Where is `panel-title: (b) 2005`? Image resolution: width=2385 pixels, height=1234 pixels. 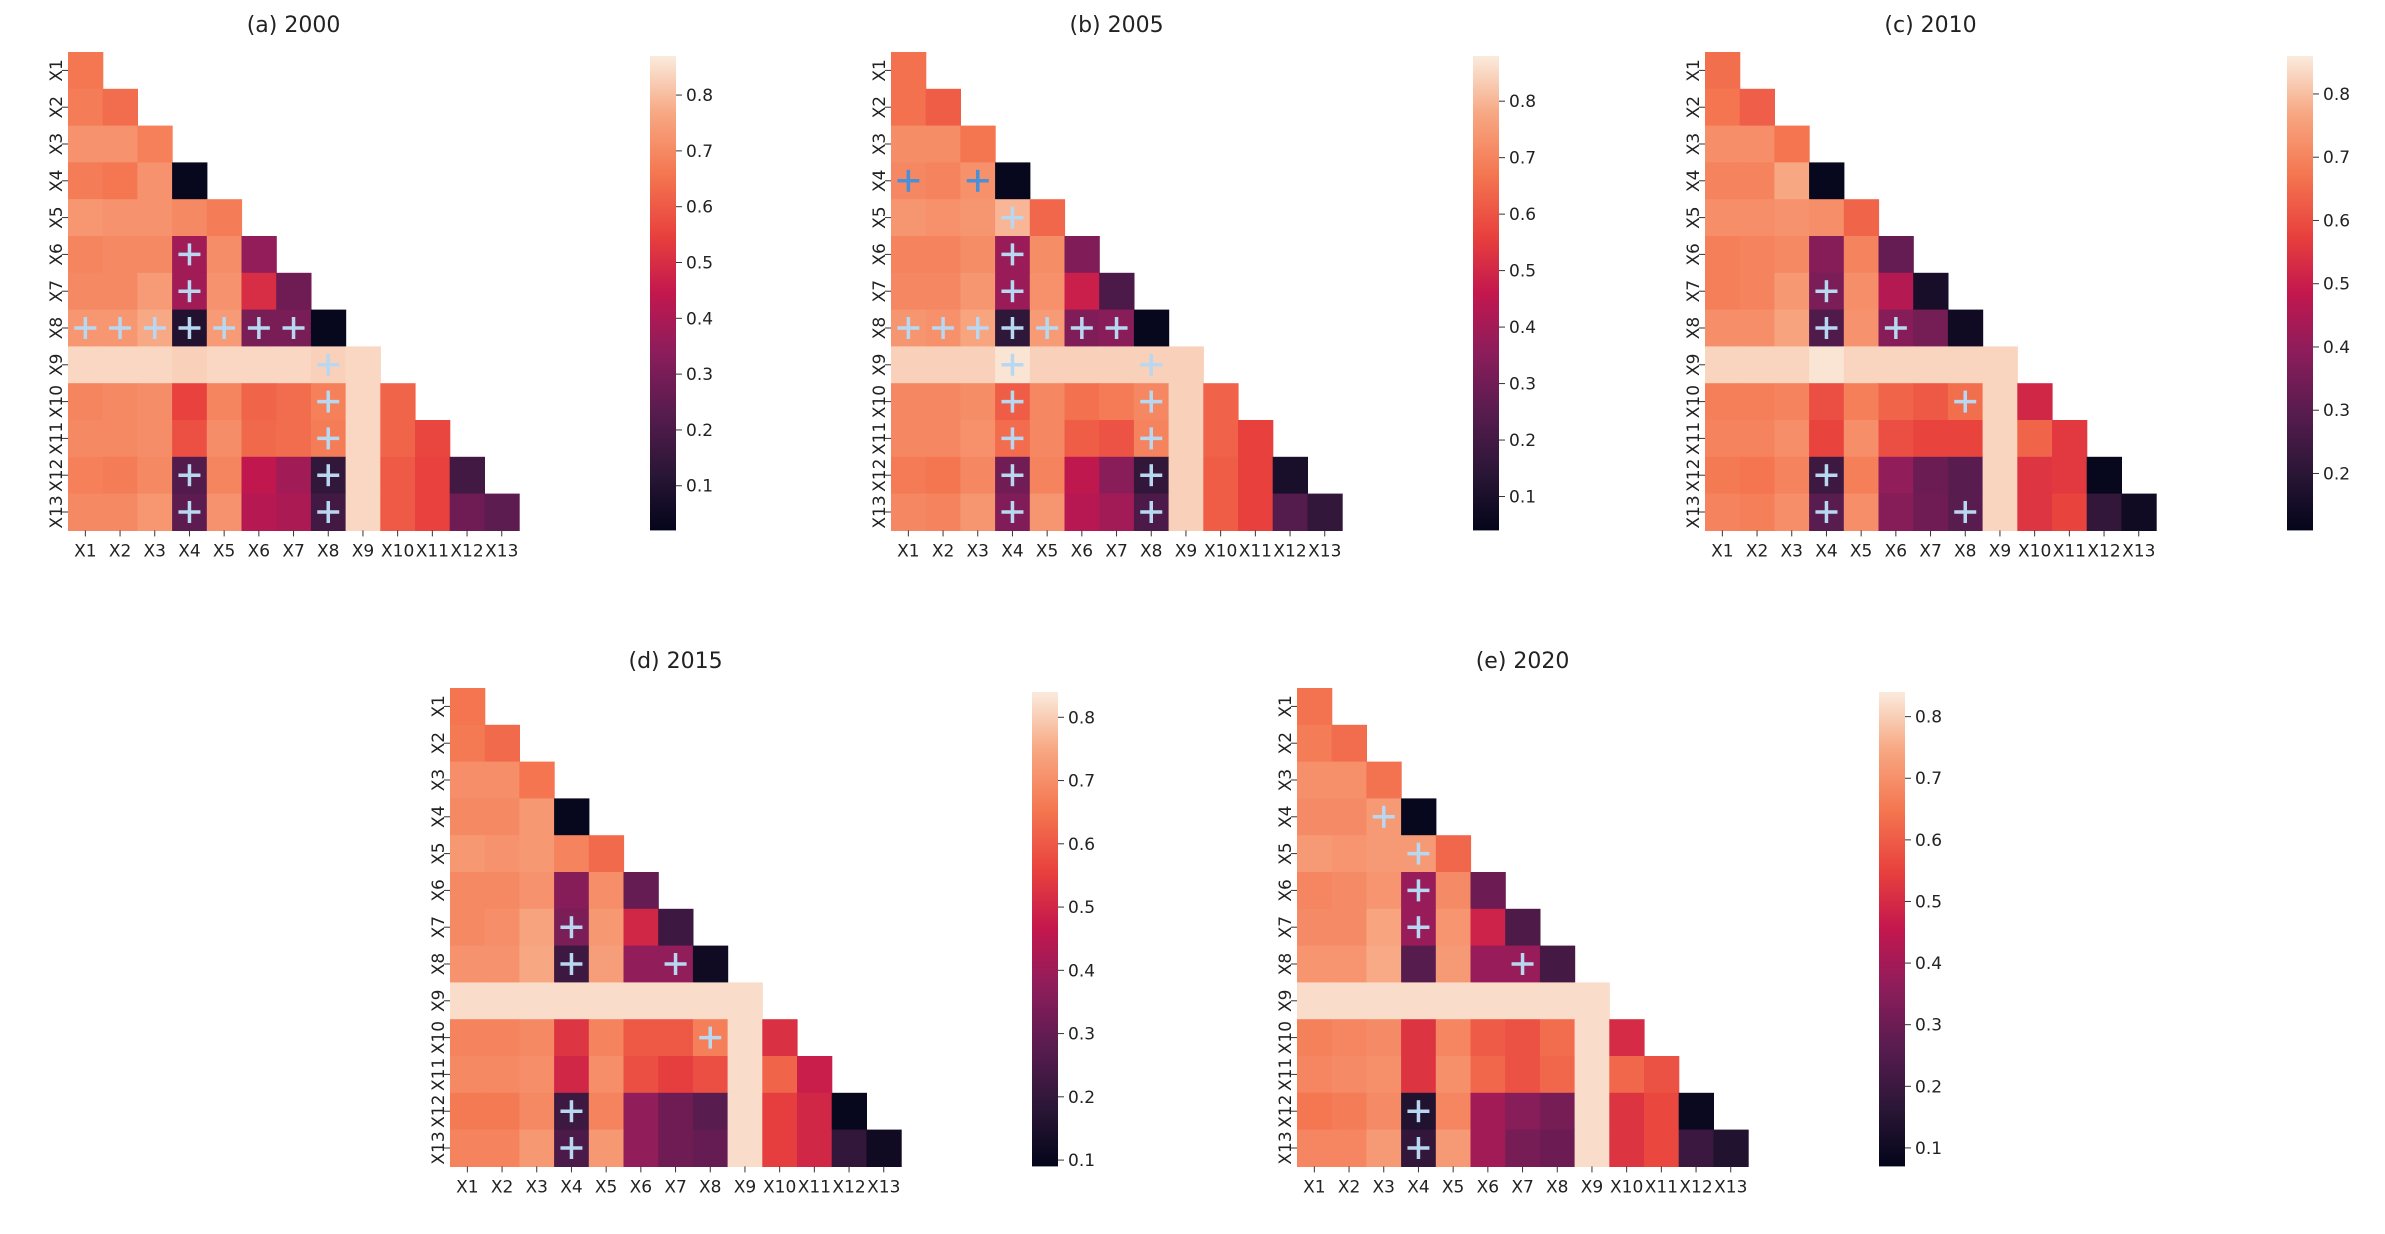 panel-title: (b) 2005 is located at coordinates (1116, 25).